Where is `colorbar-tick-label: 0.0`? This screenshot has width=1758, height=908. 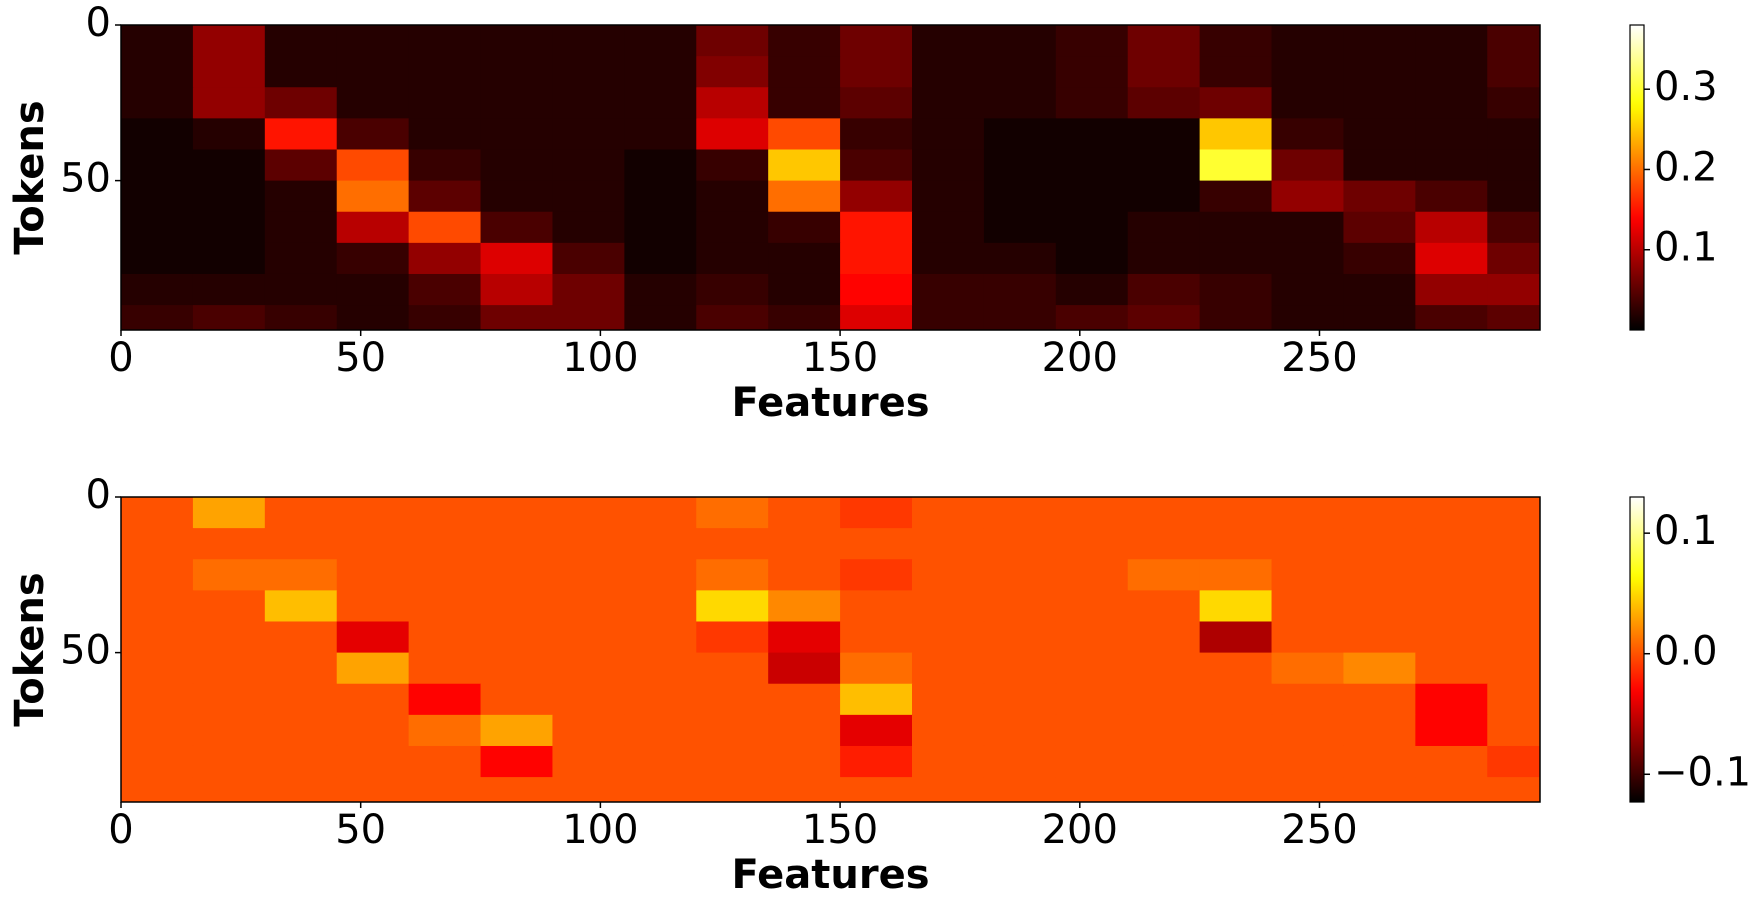
colorbar-tick-label: 0.0 is located at coordinates (1686, 652).